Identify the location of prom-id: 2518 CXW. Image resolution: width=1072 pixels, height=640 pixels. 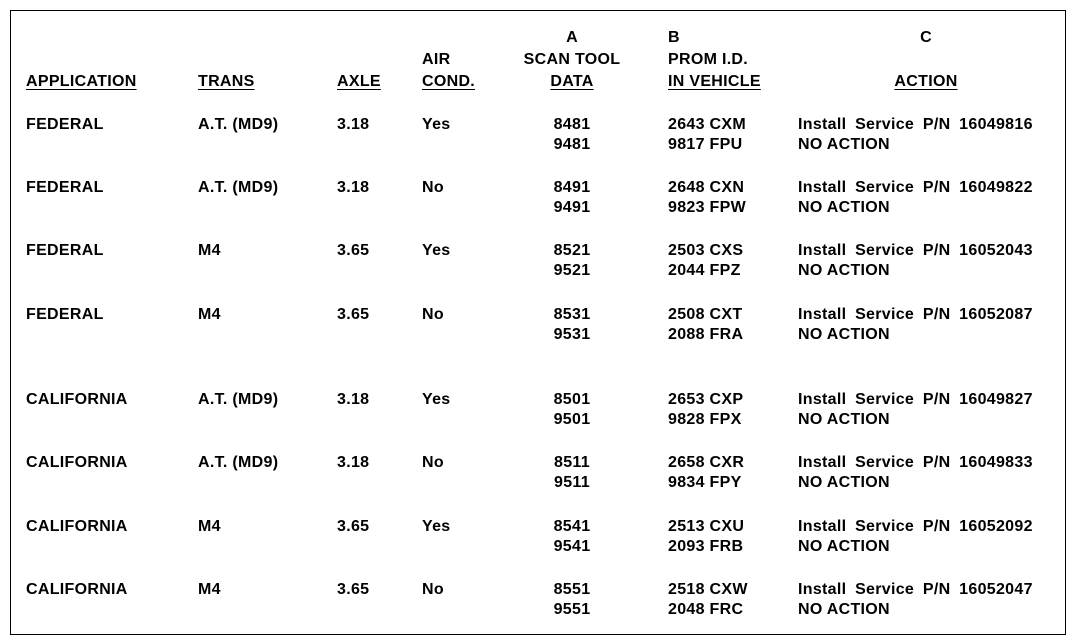
(708, 589).